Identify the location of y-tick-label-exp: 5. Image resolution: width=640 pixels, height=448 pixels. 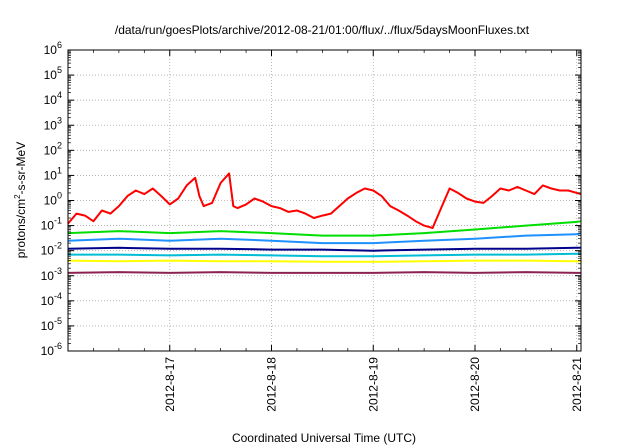
(59, 70).